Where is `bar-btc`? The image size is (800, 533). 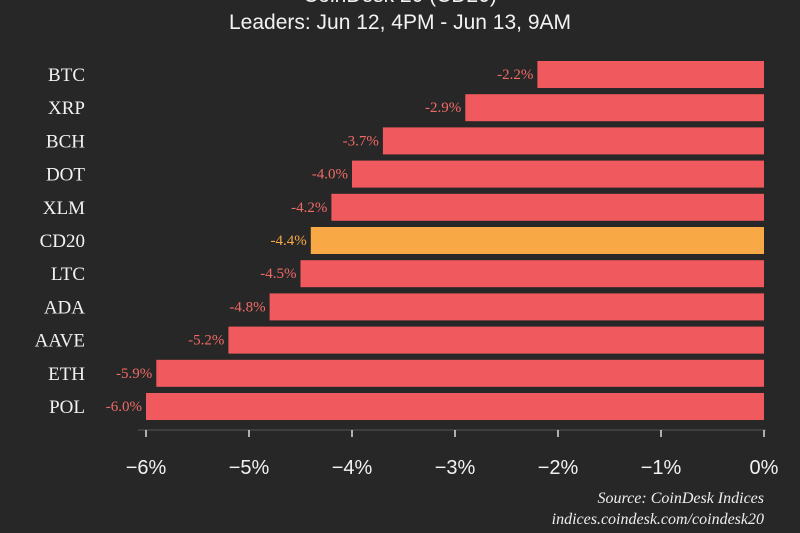
bar-btc is located at coordinates (650, 74).